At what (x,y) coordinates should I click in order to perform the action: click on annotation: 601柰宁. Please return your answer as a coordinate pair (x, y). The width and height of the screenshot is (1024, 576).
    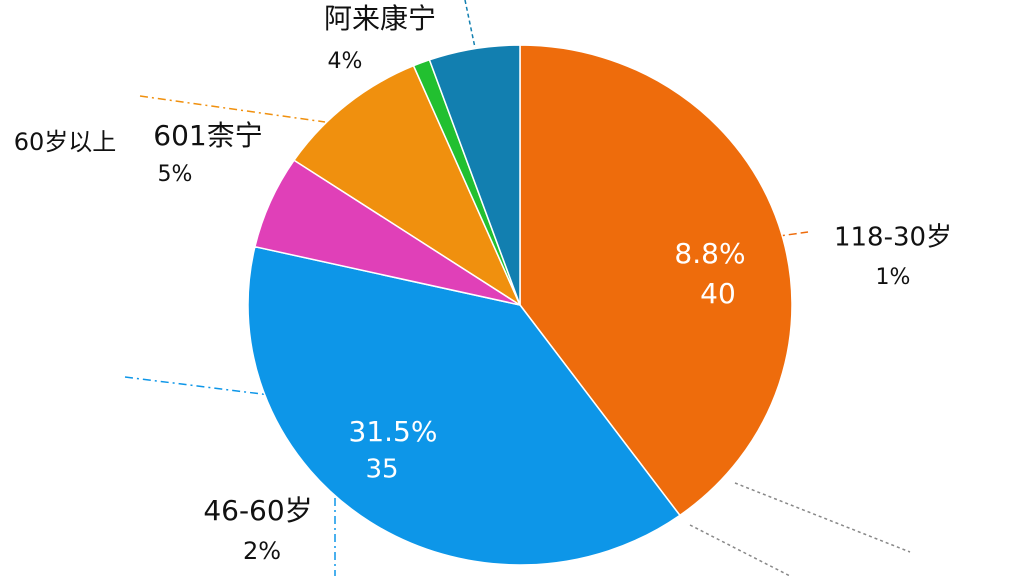
    Looking at the image, I should click on (207, 135).